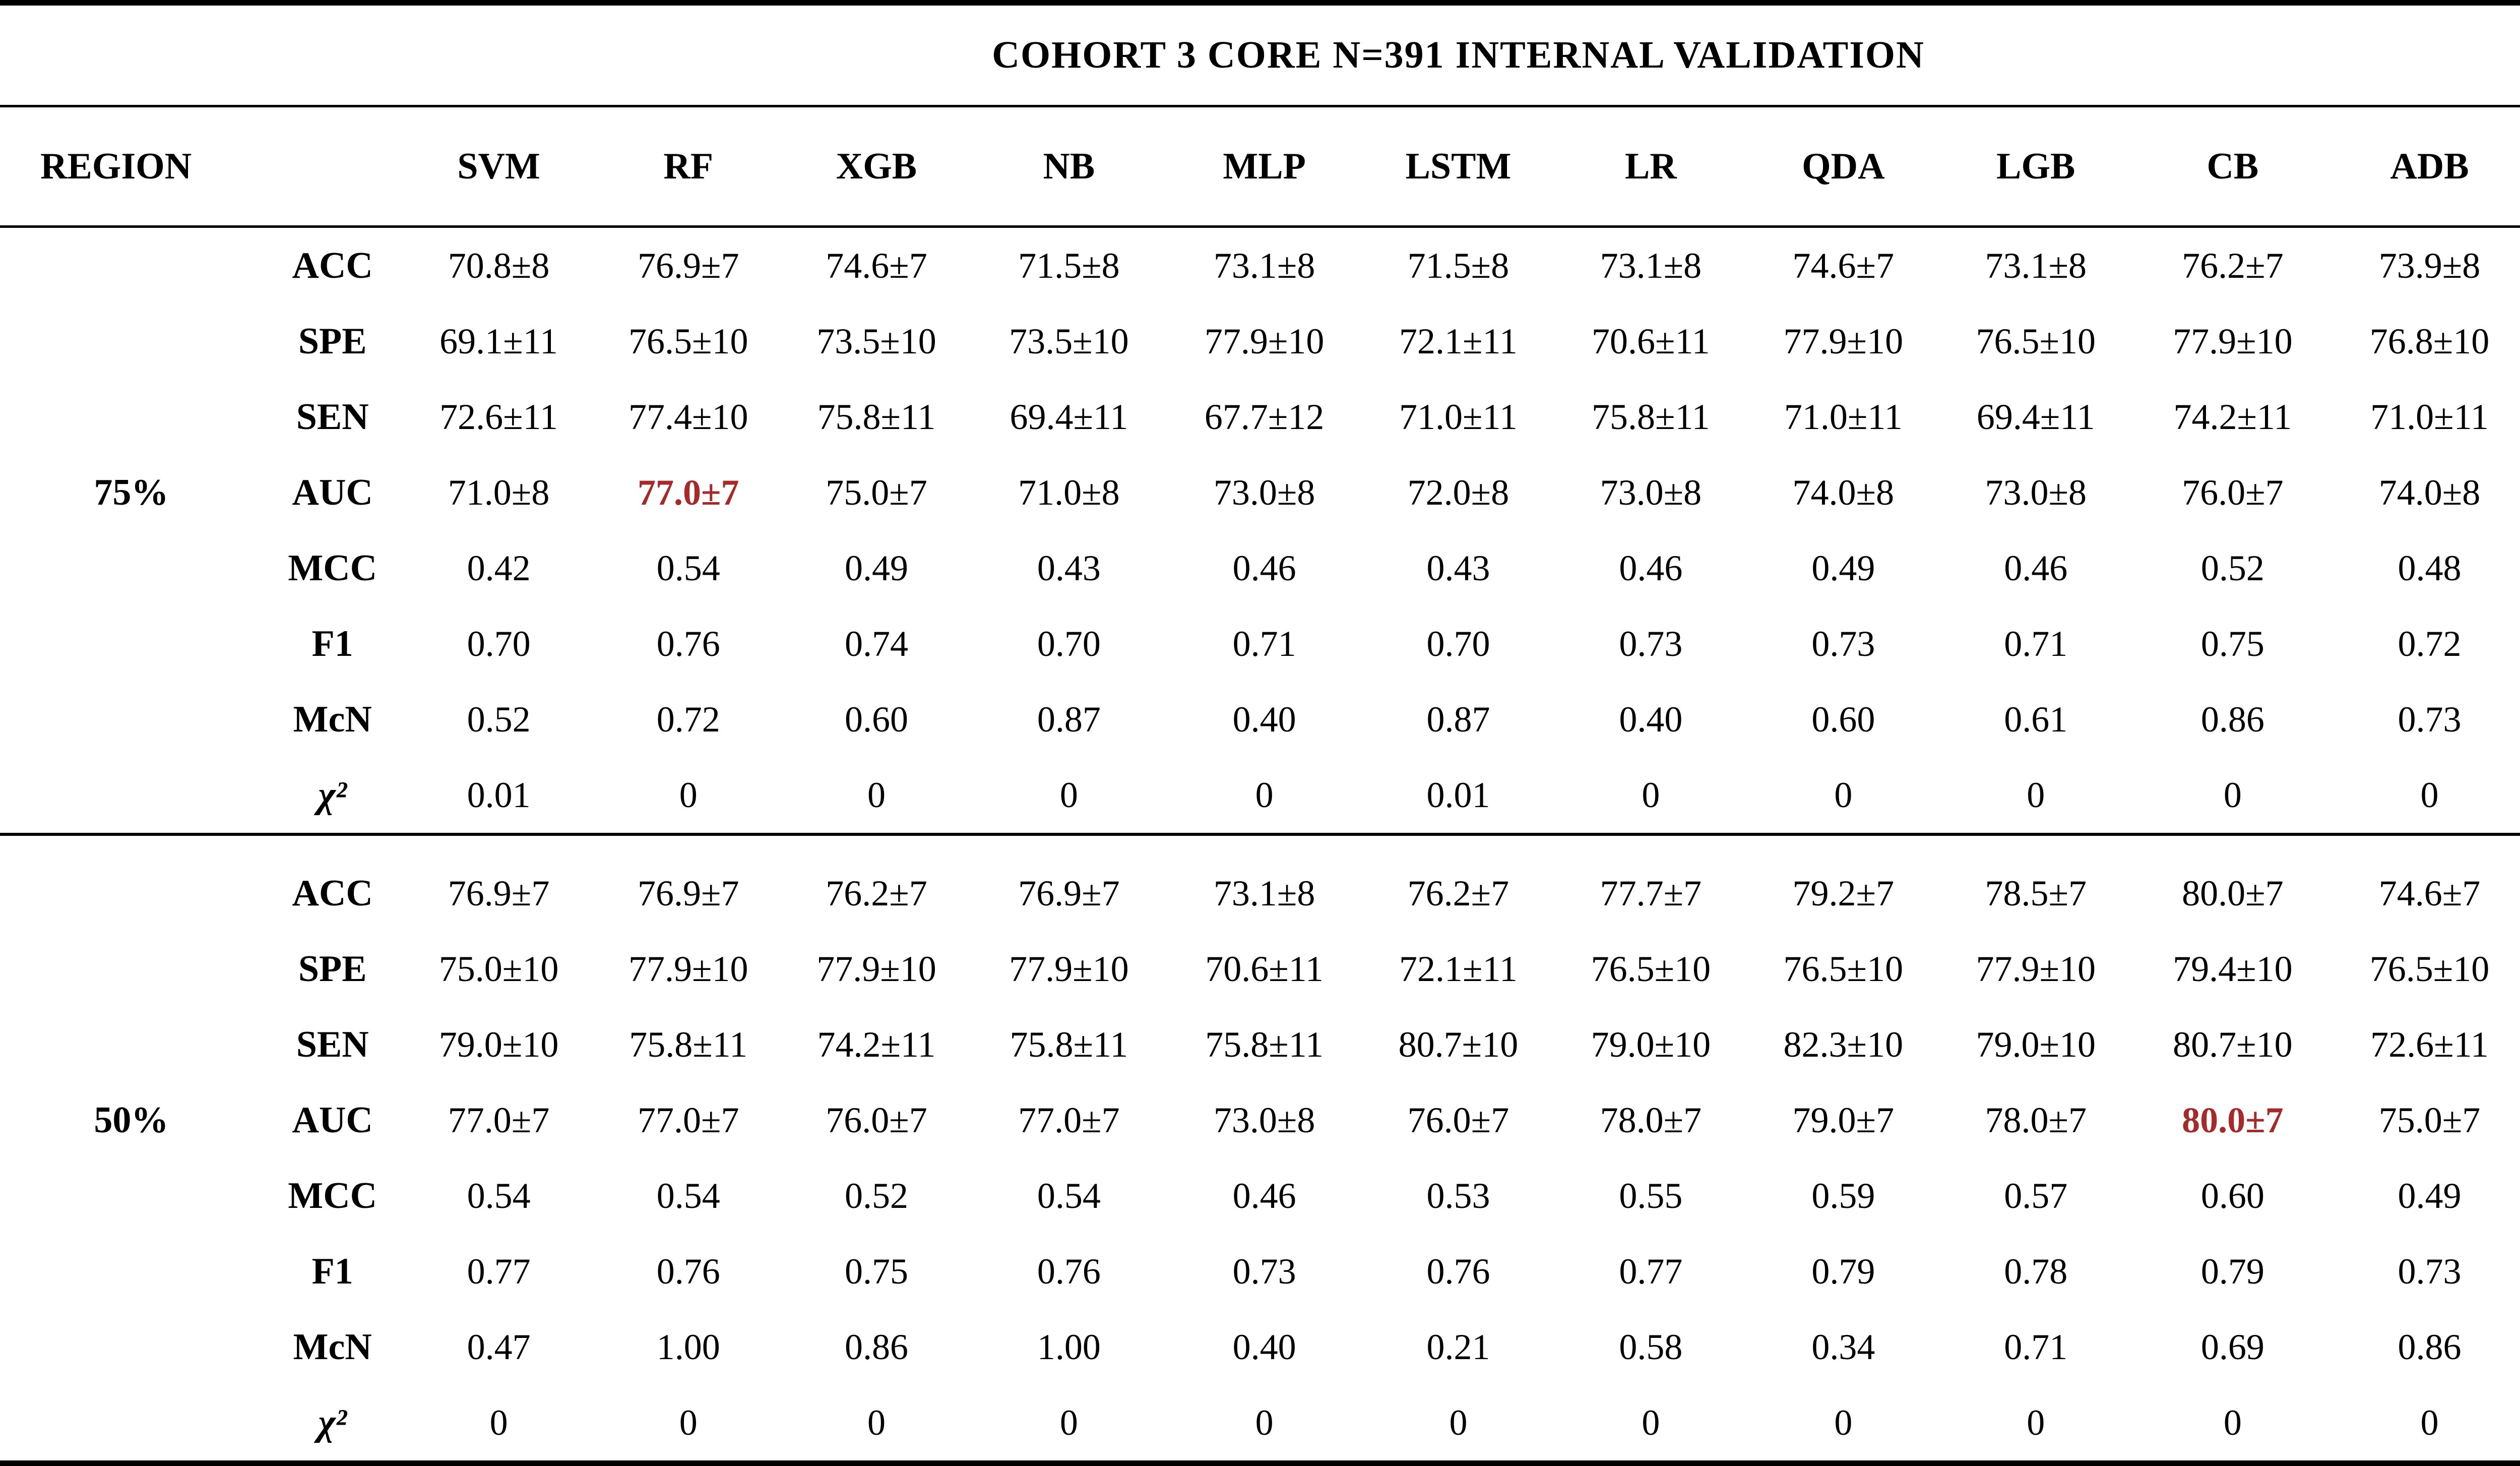 The image size is (2520, 1466). What do you see at coordinates (2035, 167) in the screenshot?
I see `col-header-lgb: LGB` at bounding box center [2035, 167].